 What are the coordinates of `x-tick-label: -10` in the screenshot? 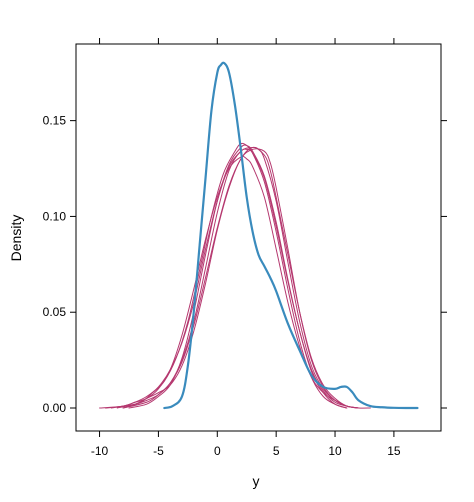 It's located at (100, 451).